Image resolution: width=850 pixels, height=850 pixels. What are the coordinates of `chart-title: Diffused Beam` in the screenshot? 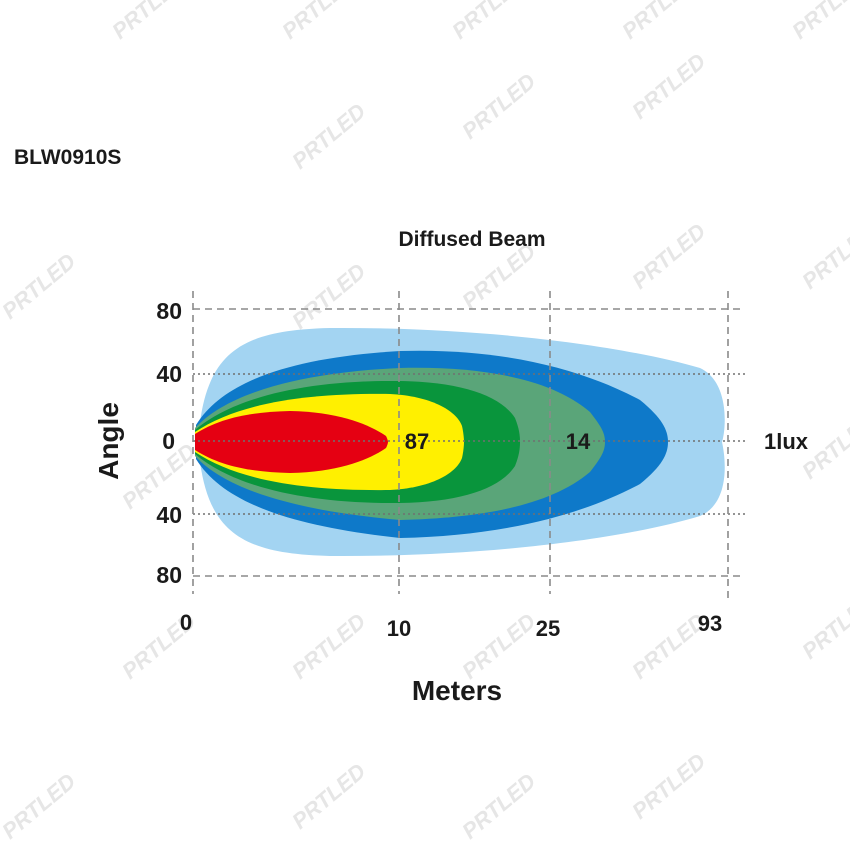 It's located at (471, 239).